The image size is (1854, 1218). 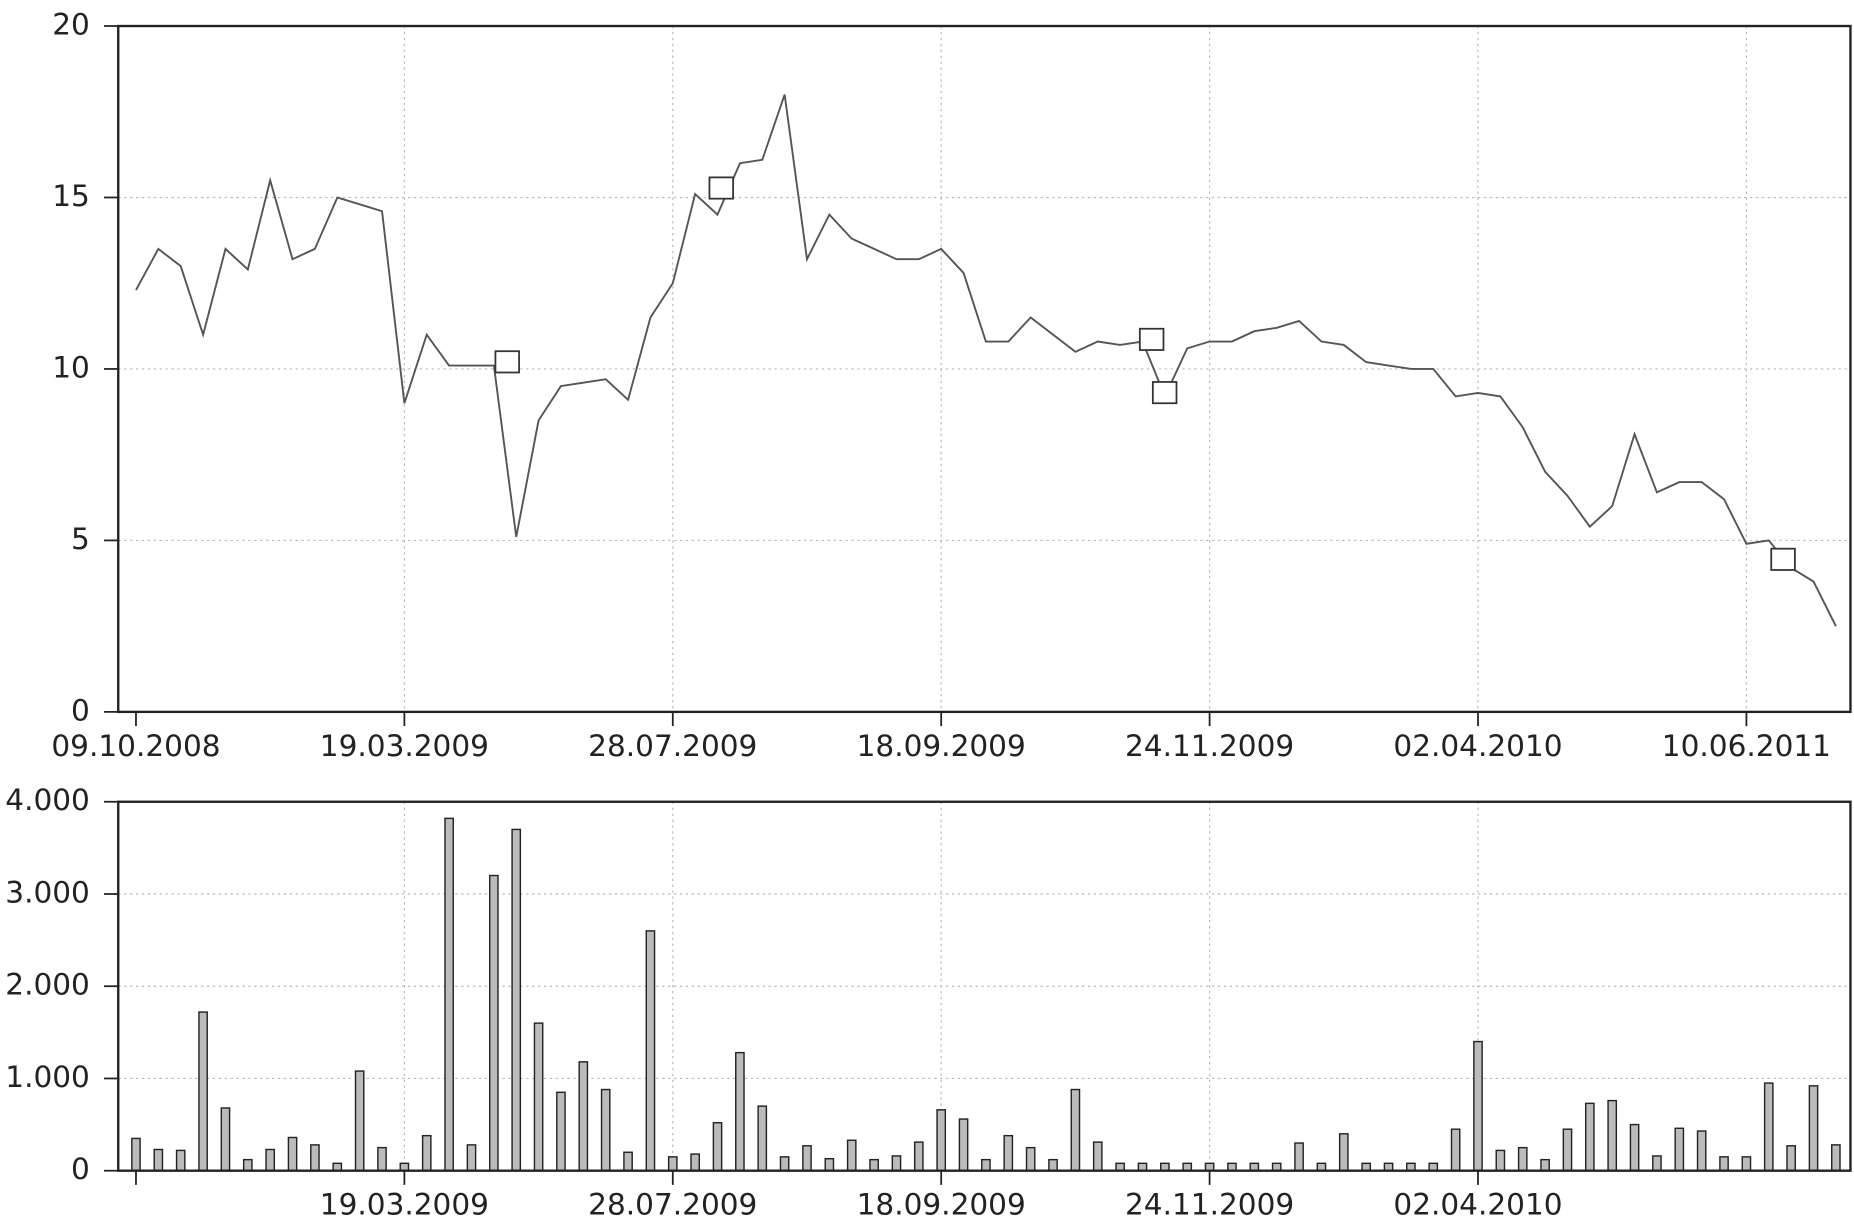 What do you see at coordinates (1746, 746) in the screenshot?
I see `x-tick-label: 10.06.2011` at bounding box center [1746, 746].